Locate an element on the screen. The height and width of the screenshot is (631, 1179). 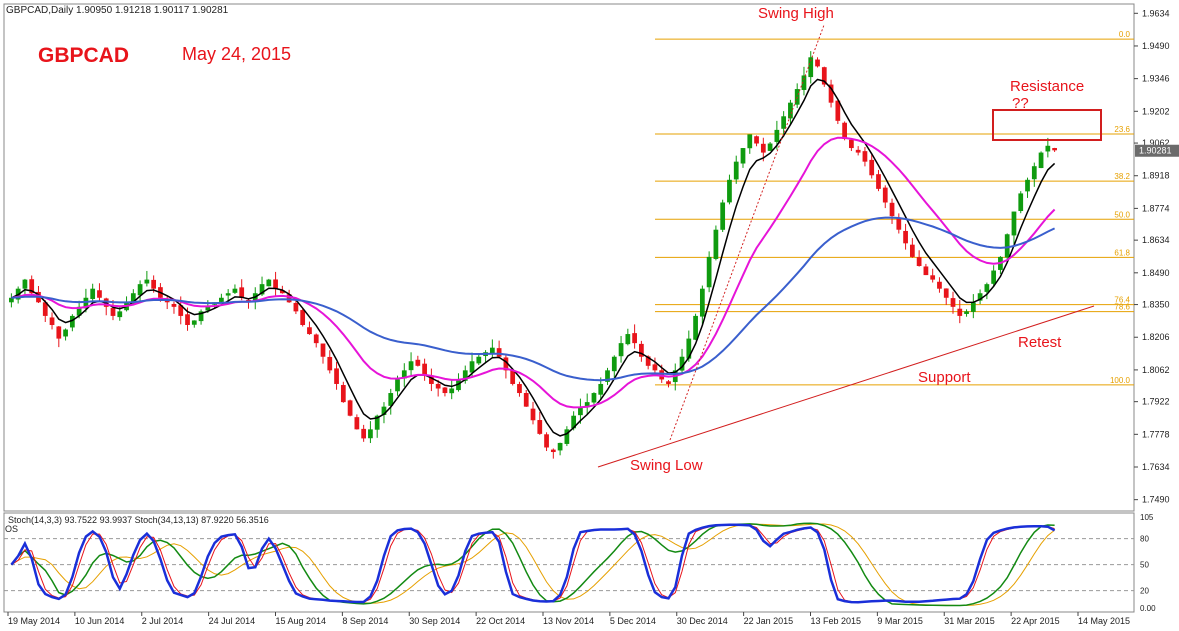
time-tick-label: 15 Aug 2014 is located at coordinates (301, 621).